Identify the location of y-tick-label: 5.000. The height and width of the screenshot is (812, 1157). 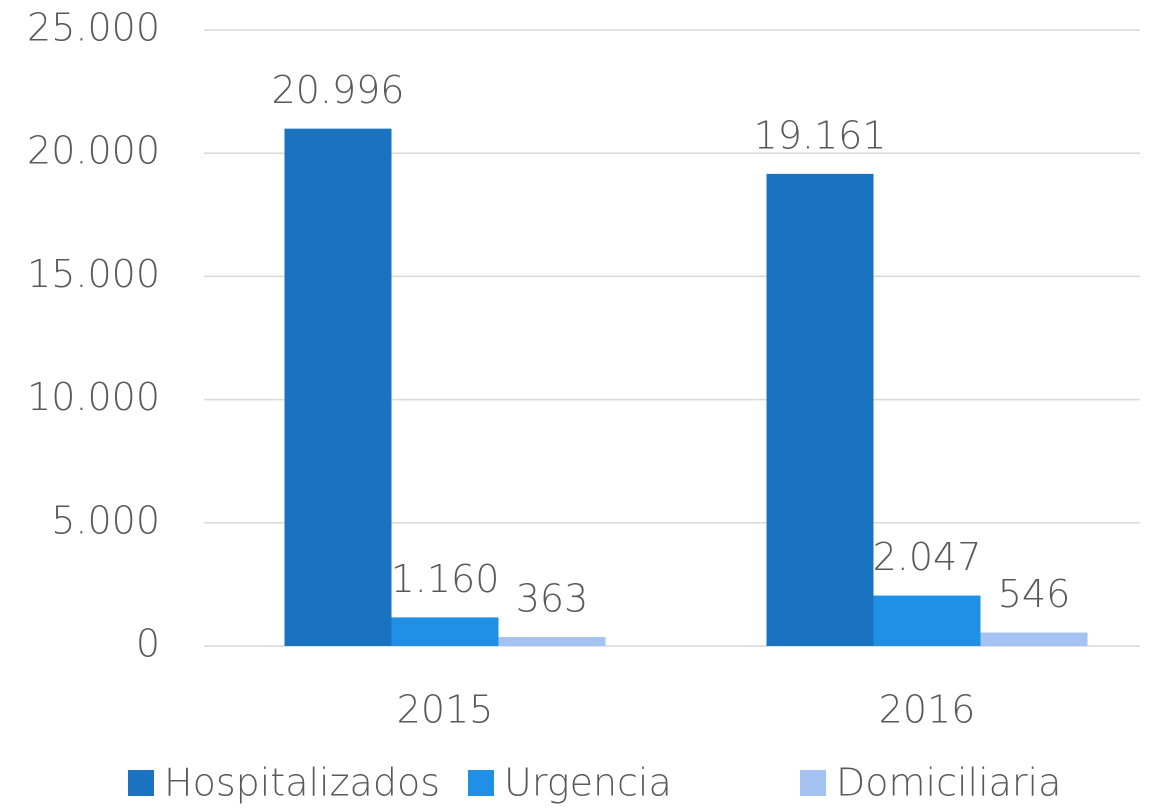
(105, 520).